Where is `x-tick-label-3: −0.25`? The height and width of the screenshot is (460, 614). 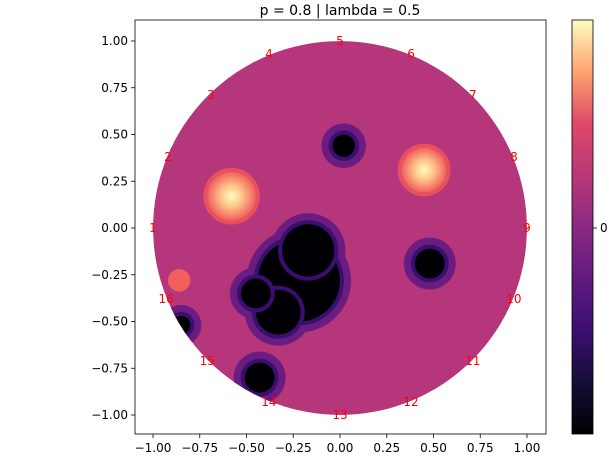 x-tick-label-3: −0.25 is located at coordinates (293, 448).